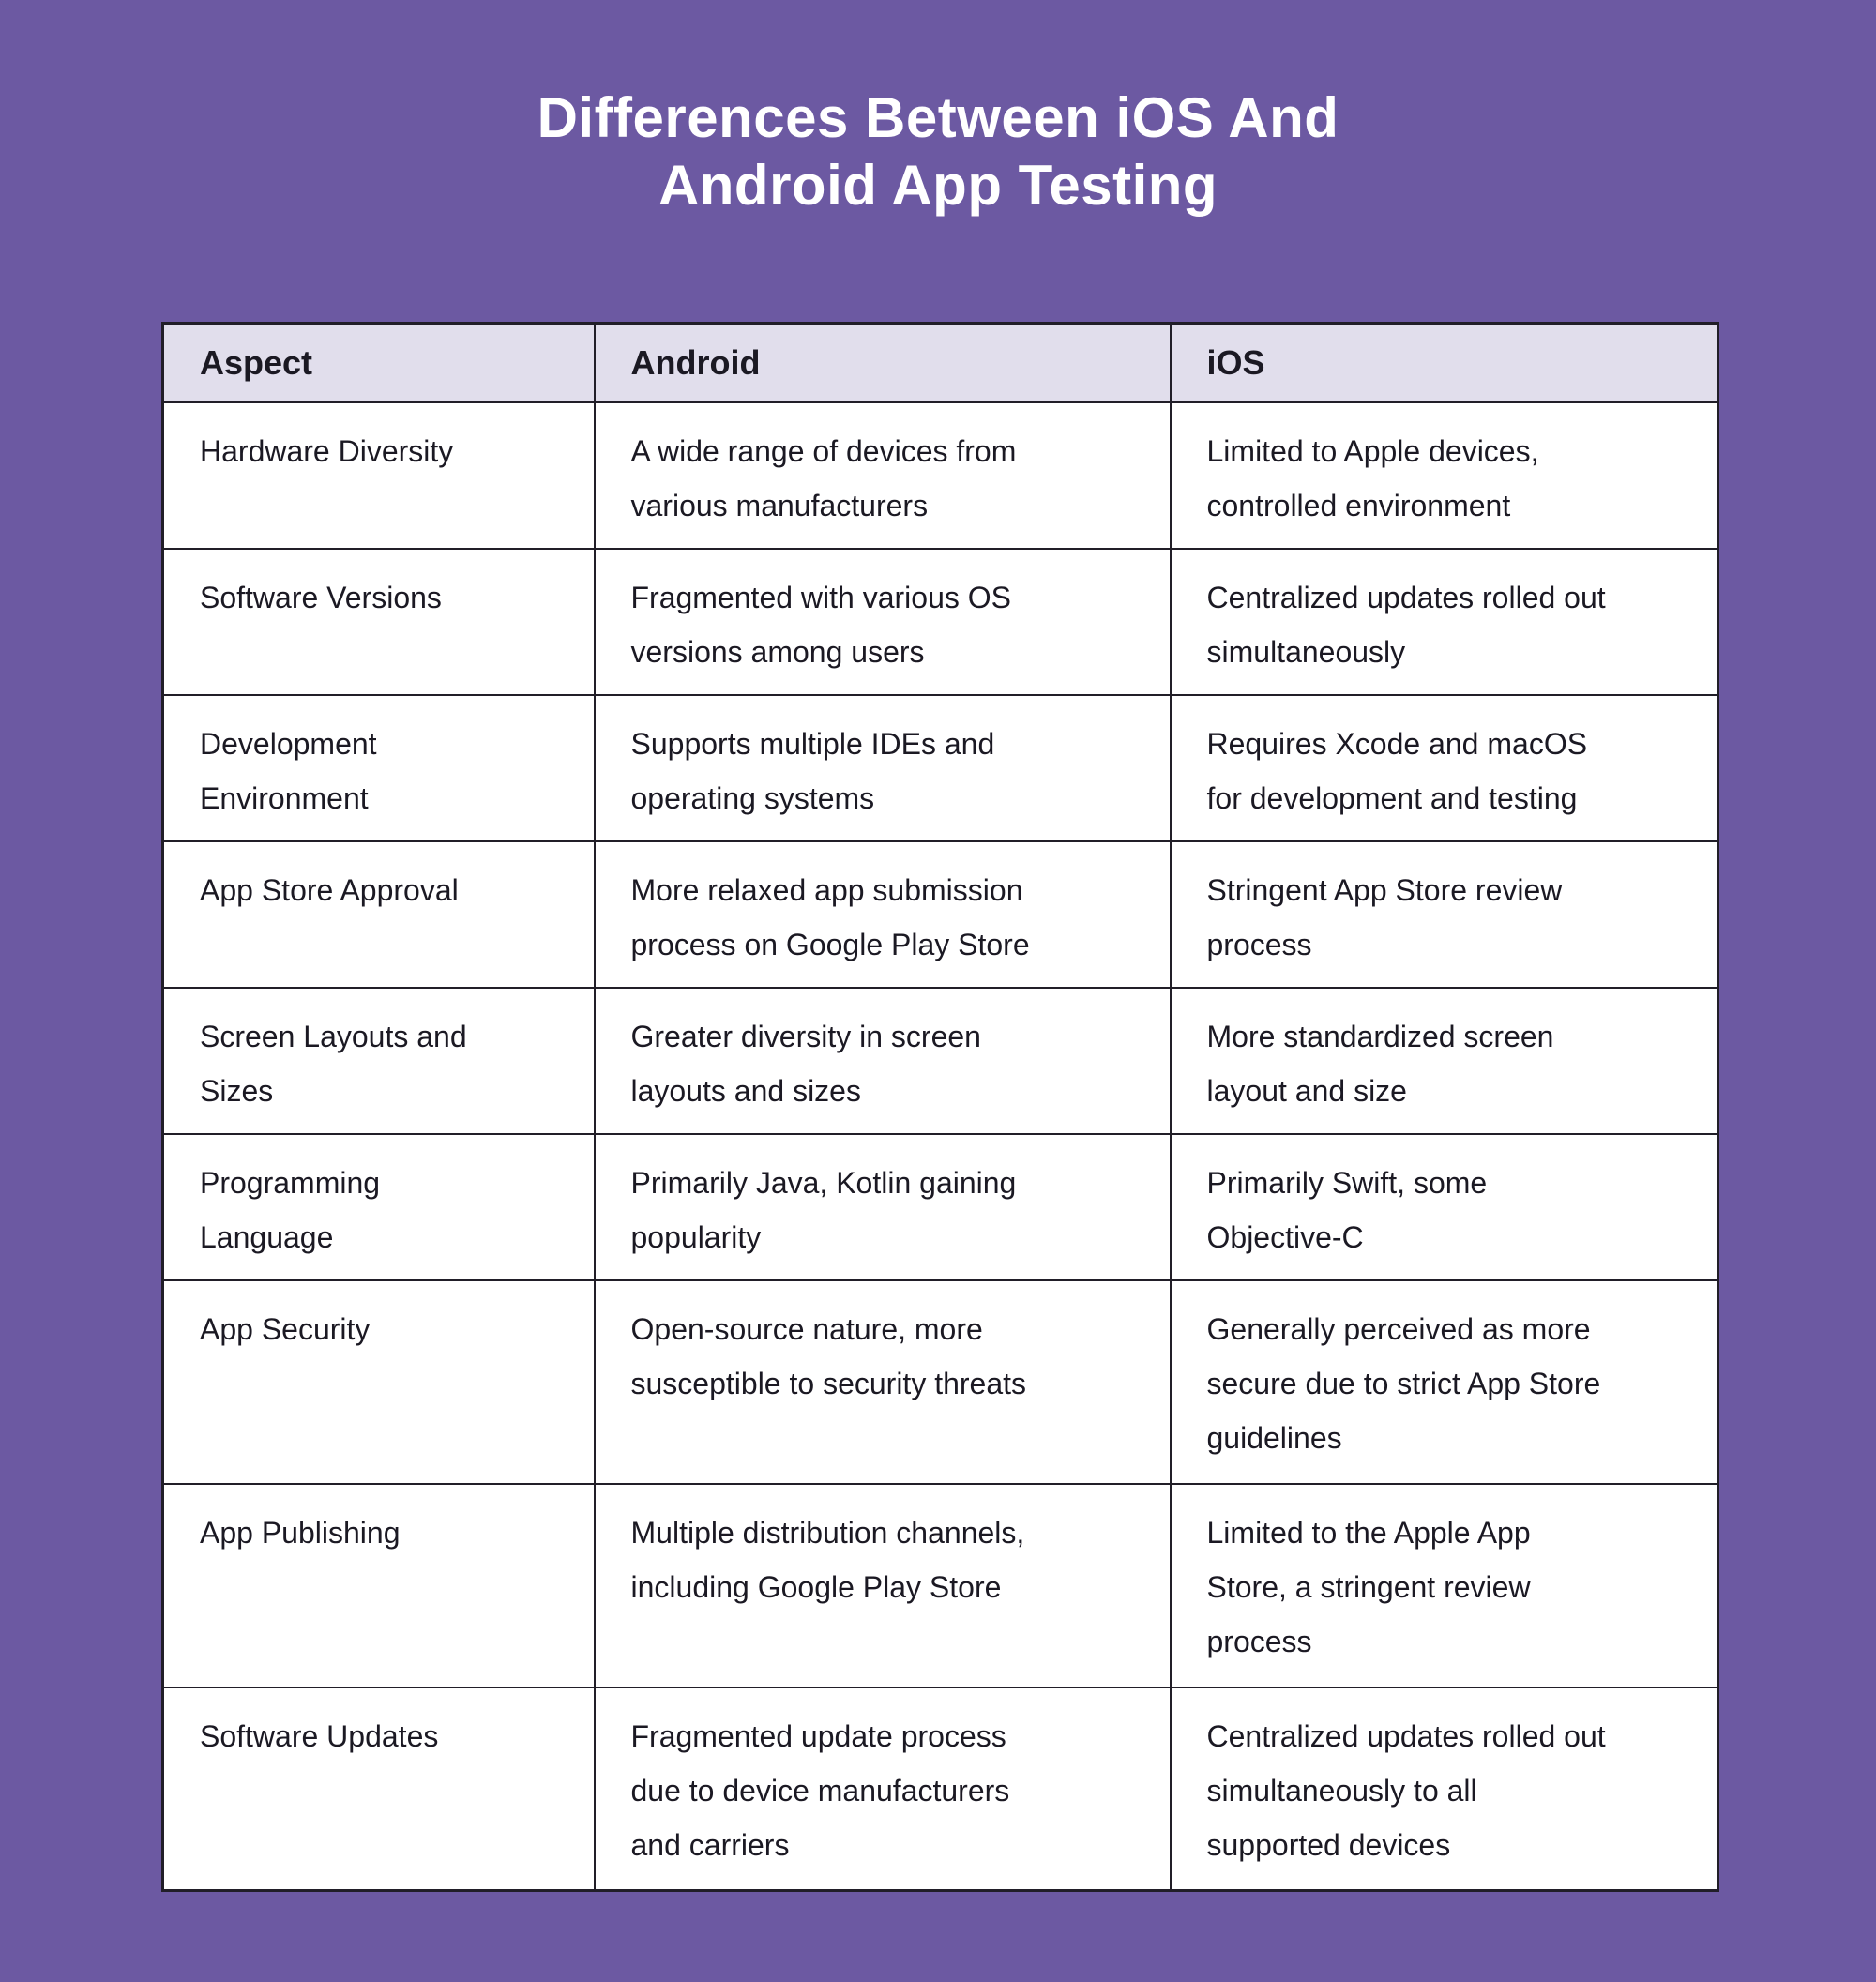  What do you see at coordinates (1444, 1206) in the screenshot?
I see `ios-cell: Primarily Swift, some Objective-C` at bounding box center [1444, 1206].